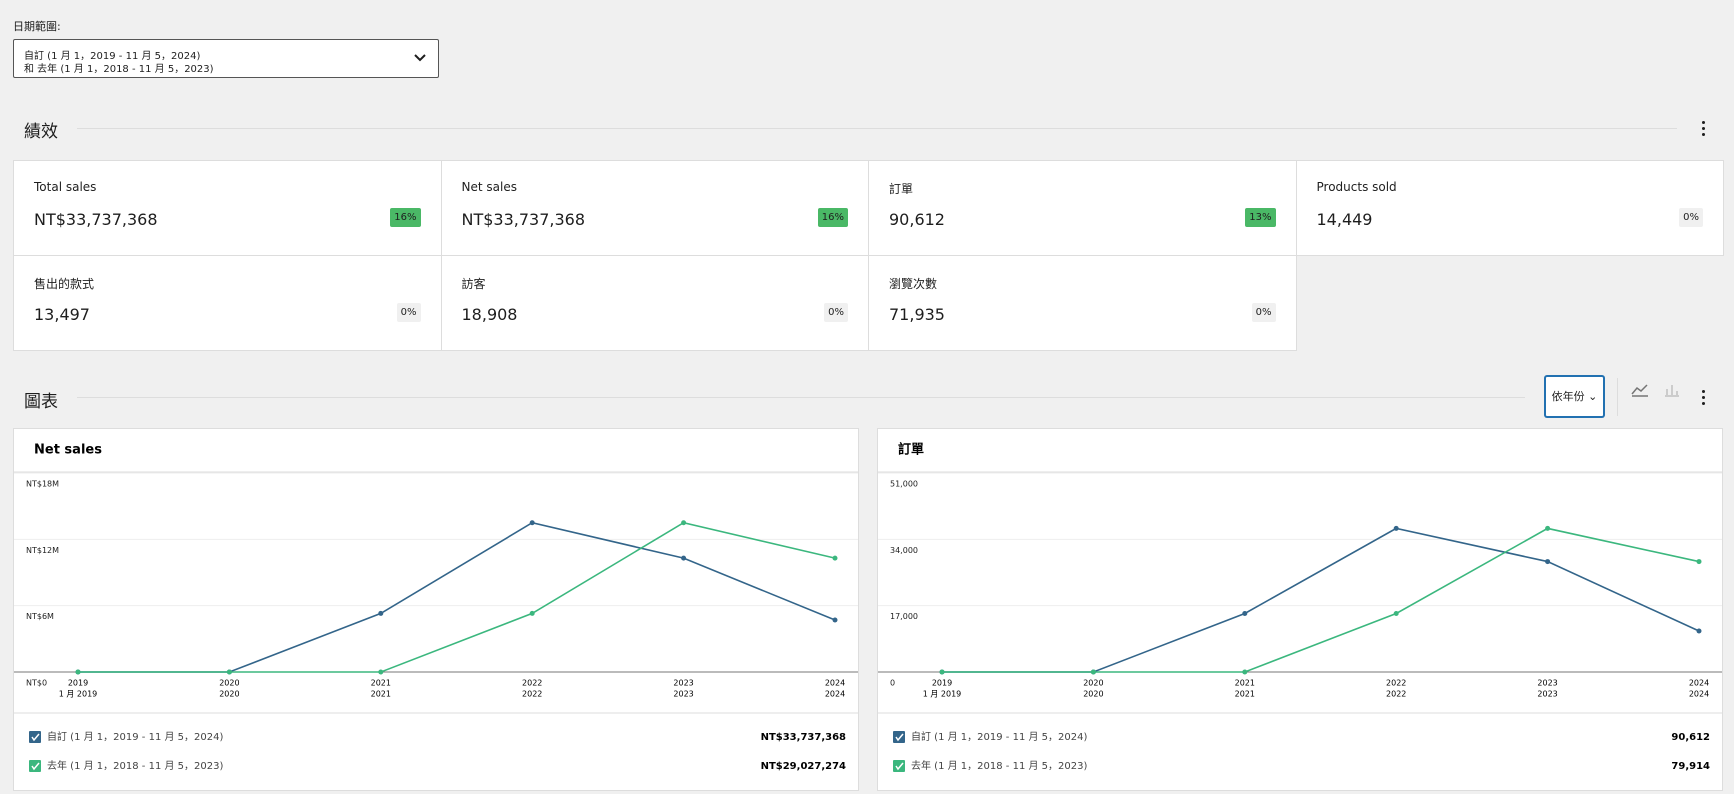 Image resolution: width=1734 pixels, height=794 pixels. I want to click on legend-total: NT$29,027,274, so click(803, 766).